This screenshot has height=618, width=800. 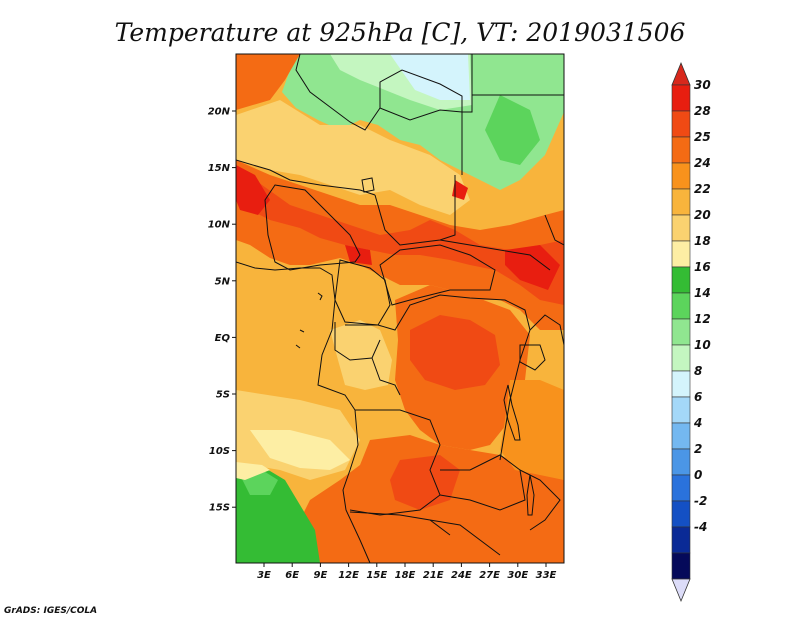 I want to click on lon-tick-label: 33E, so click(x=546, y=575).